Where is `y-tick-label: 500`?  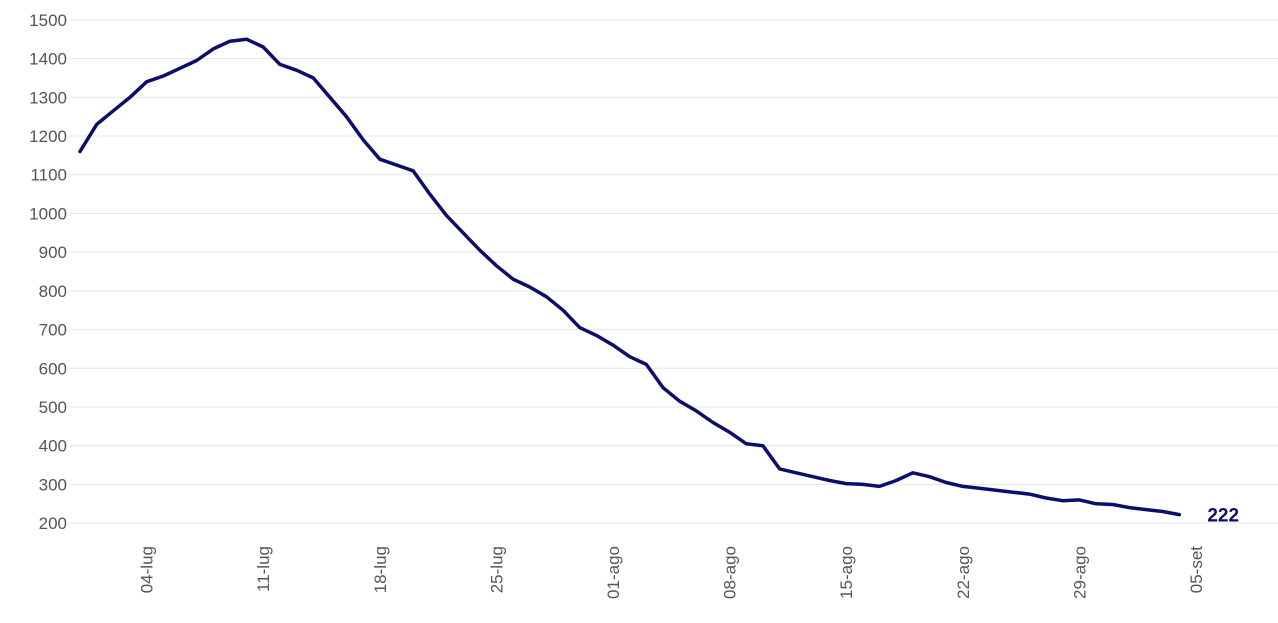
y-tick-label: 500 is located at coordinates (53, 407).